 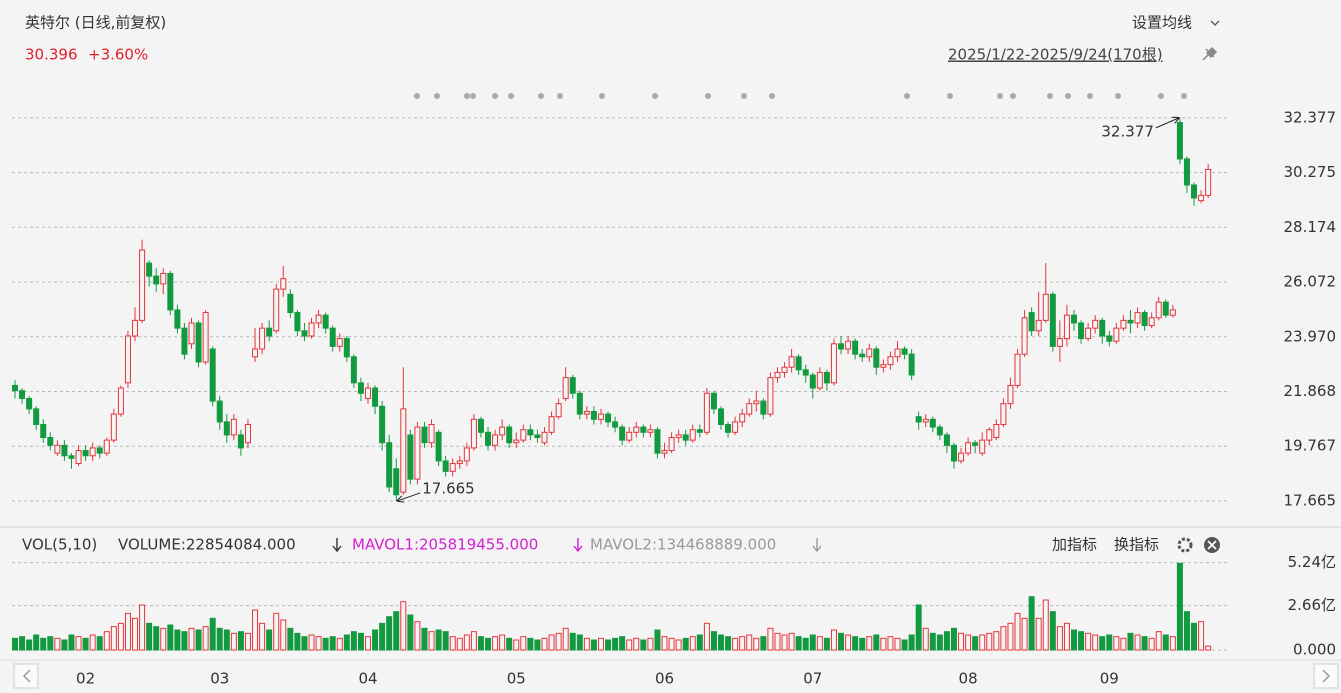 I want to click on switch-indicator: 换指标, so click(x=1136, y=545).